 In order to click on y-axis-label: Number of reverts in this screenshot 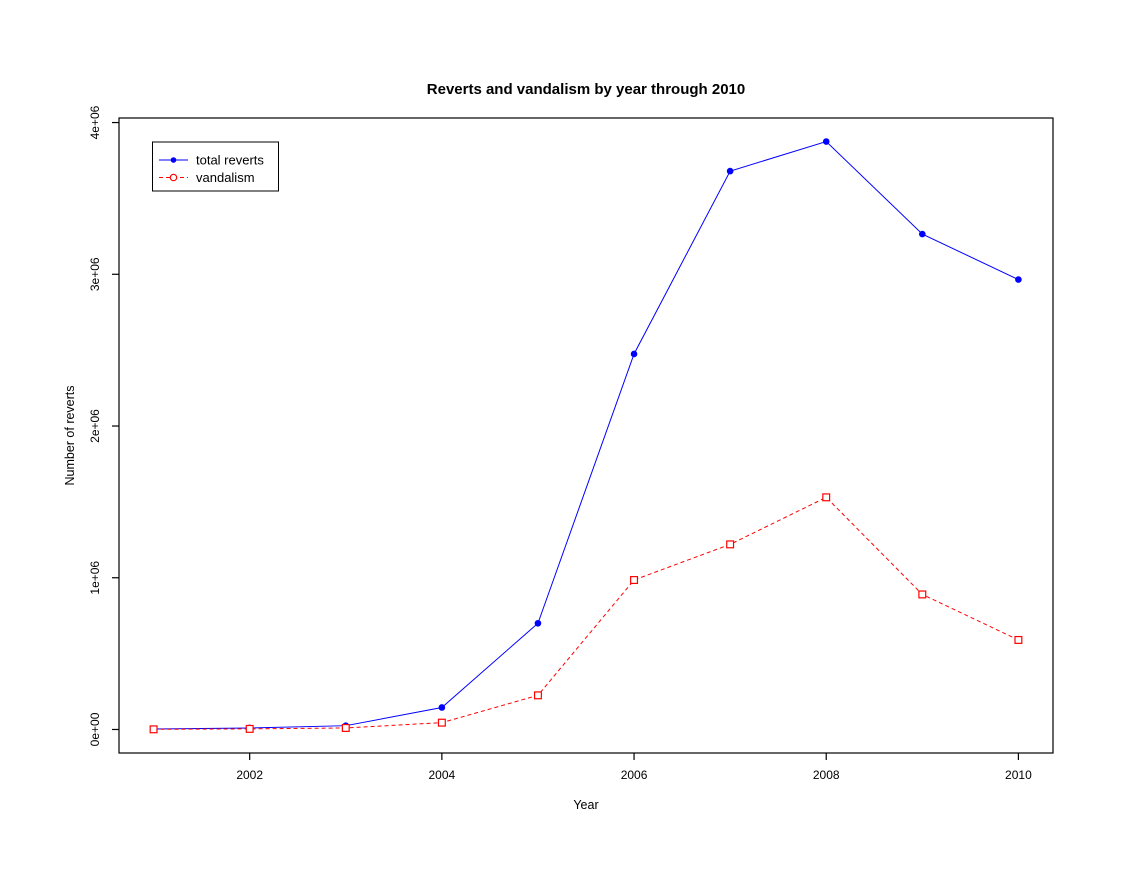, I will do `click(70, 435)`.